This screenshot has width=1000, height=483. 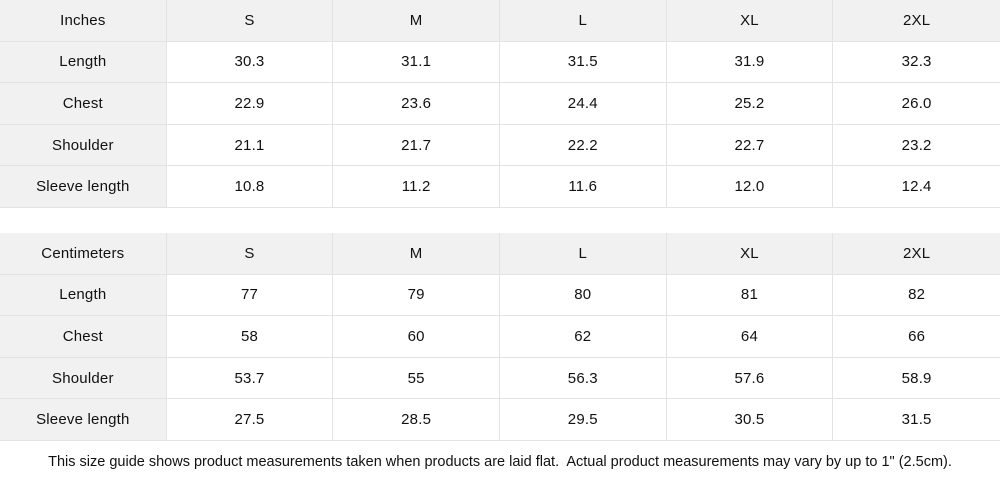 I want to click on table-row: Chest 22.9 23.6 24.4 25.2 26.0, so click(x=500, y=104).